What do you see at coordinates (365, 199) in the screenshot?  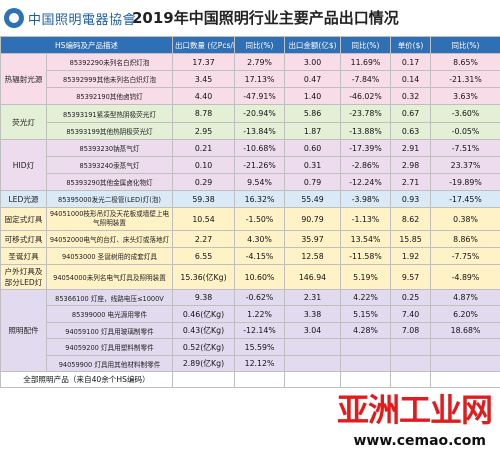 I see `value-cell-amt-yoy: -3.98%` at bounding box center [365, 199].